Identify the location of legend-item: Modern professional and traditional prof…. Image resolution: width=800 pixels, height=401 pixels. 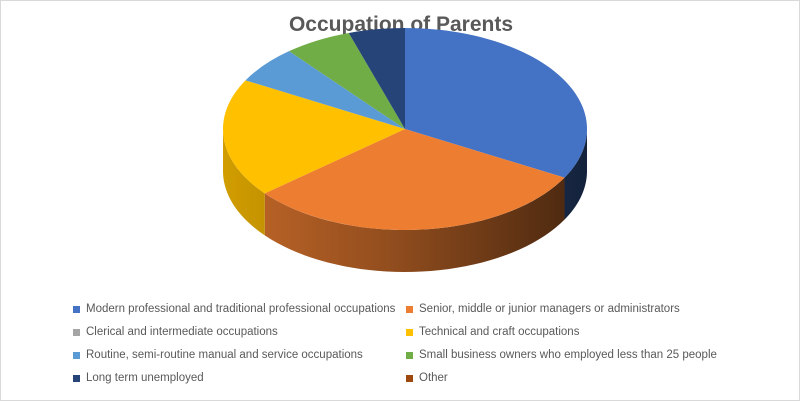
(239, 309).